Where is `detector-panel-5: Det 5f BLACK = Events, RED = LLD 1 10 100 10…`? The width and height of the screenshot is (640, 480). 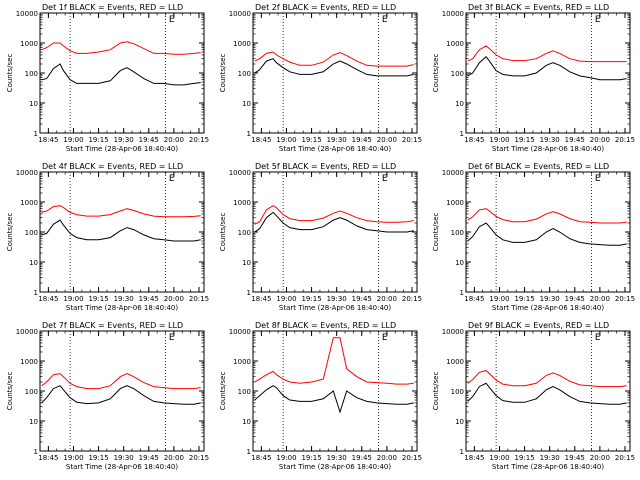
detector-panel-5: Det 5f BLACK = Events, RED = LLD 1 10 100 10… is located at coordinates (320, 237).